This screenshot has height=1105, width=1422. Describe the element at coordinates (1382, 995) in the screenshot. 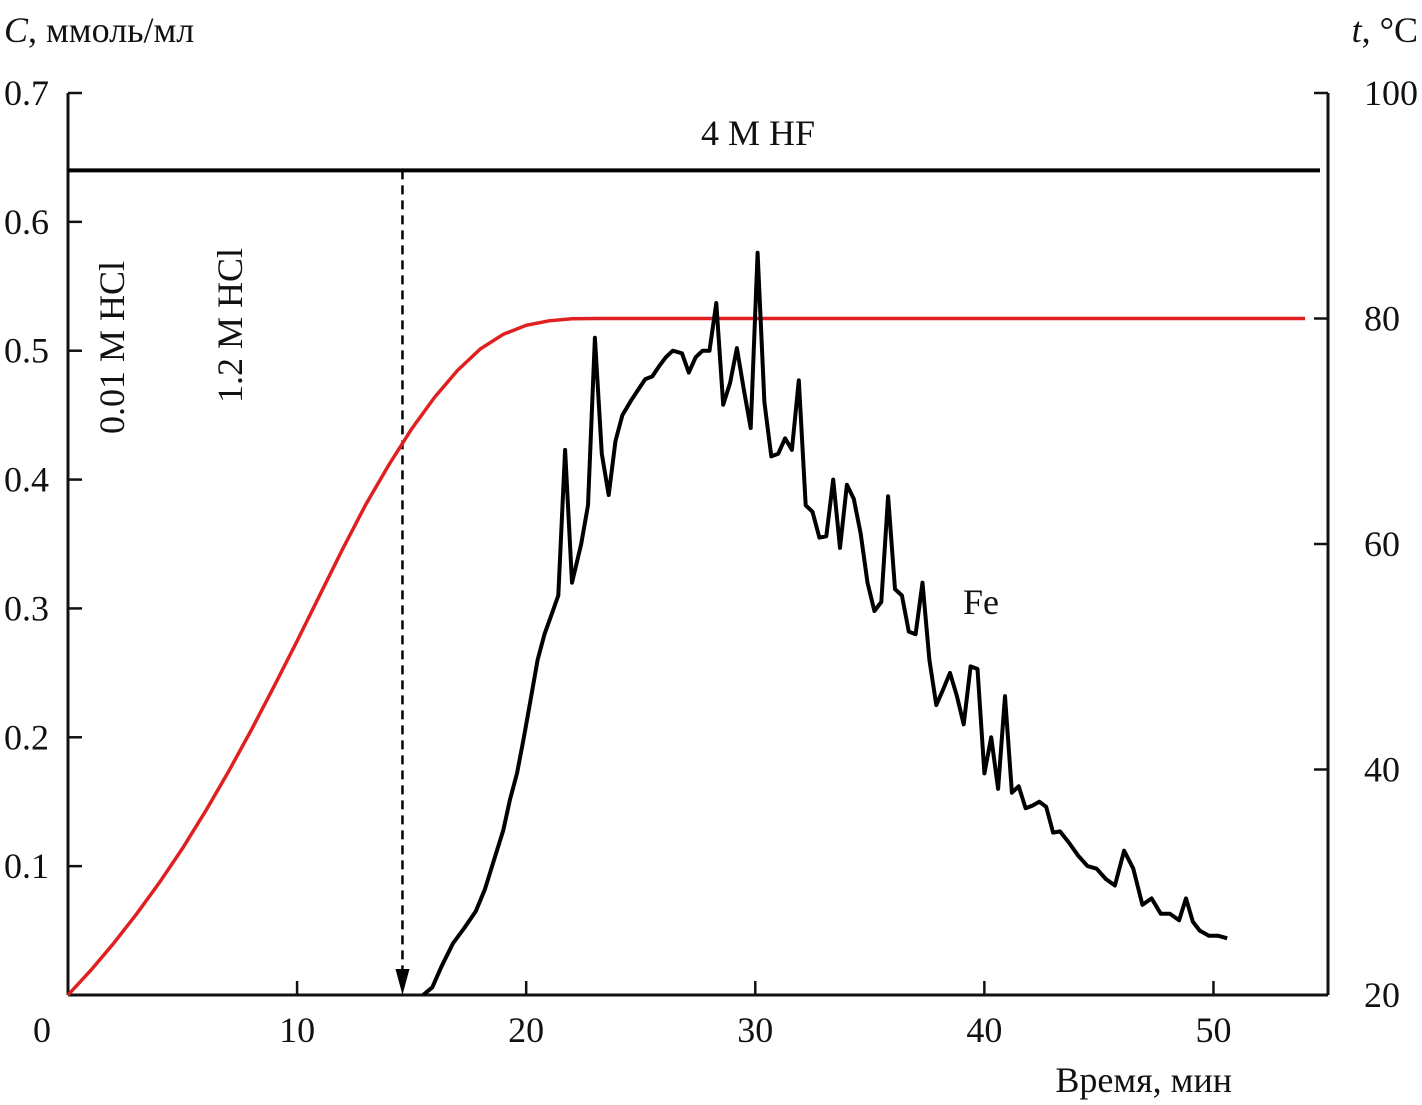

I see `right-tick-label: 20` at that location.